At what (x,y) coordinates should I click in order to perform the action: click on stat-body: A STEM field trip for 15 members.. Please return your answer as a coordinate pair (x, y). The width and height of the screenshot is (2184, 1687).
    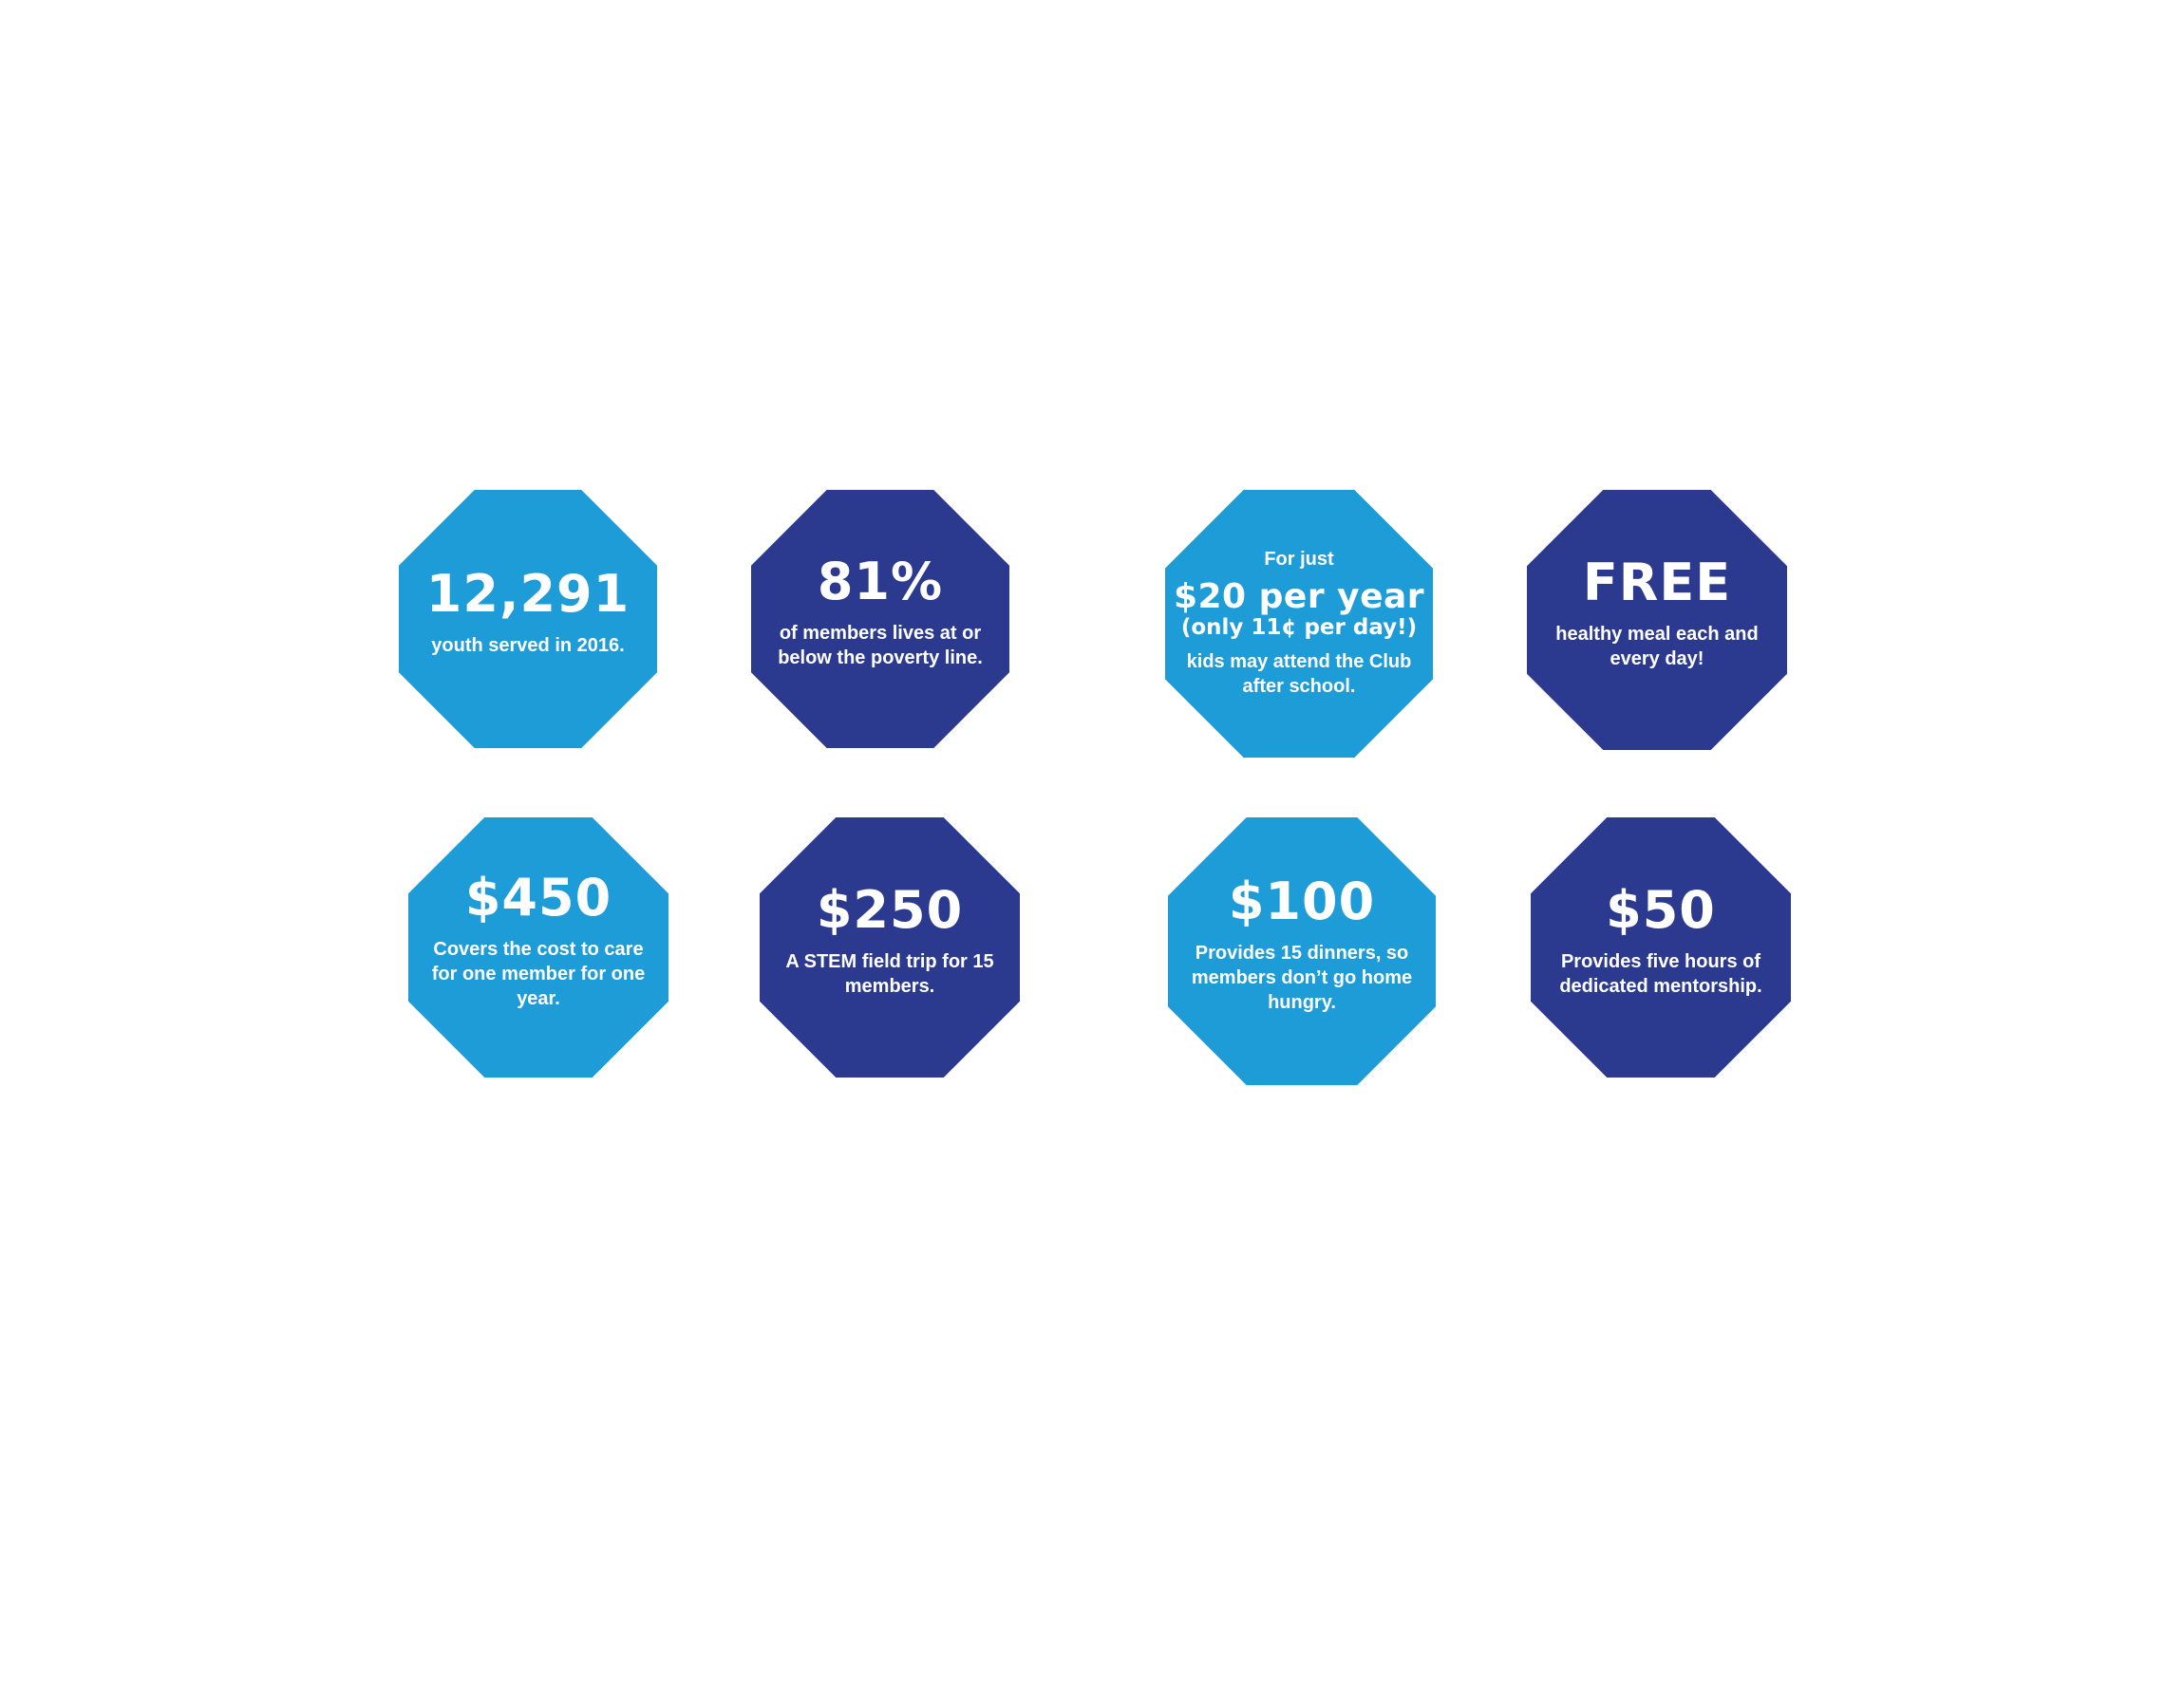
    Looking at the image, I should click on (890, 974).